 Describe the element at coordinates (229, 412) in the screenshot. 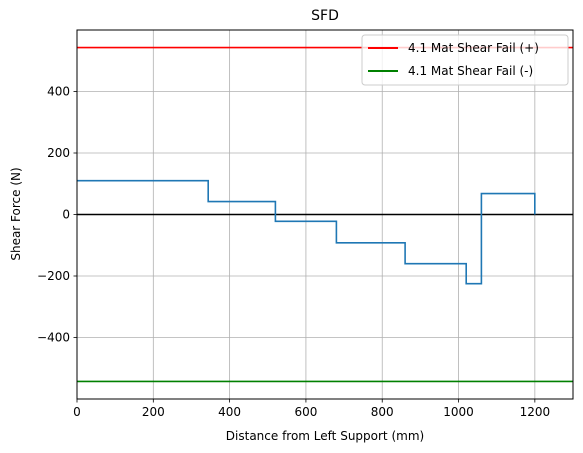

I see `x-tick-label: 400` at that location.